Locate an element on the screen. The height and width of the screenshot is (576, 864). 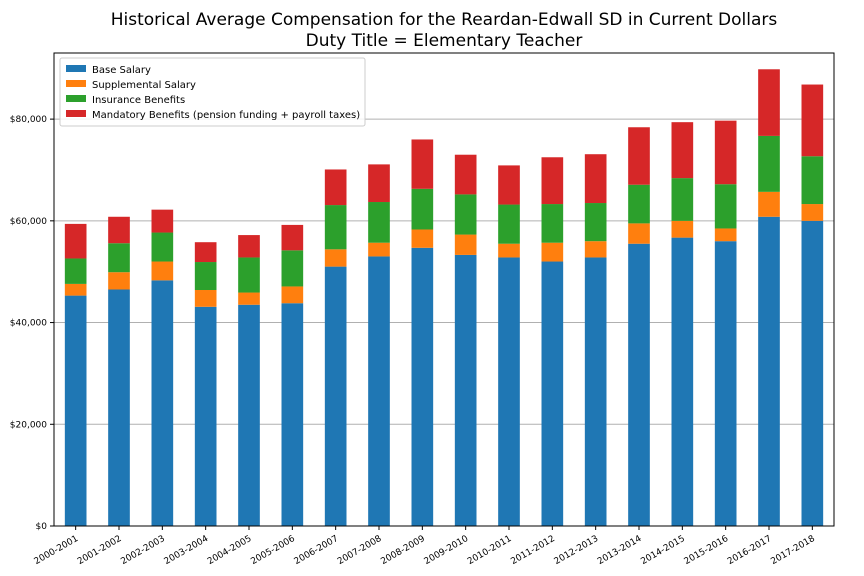
bar-series-1-2011-2012 is located at coordinates (552, 252).